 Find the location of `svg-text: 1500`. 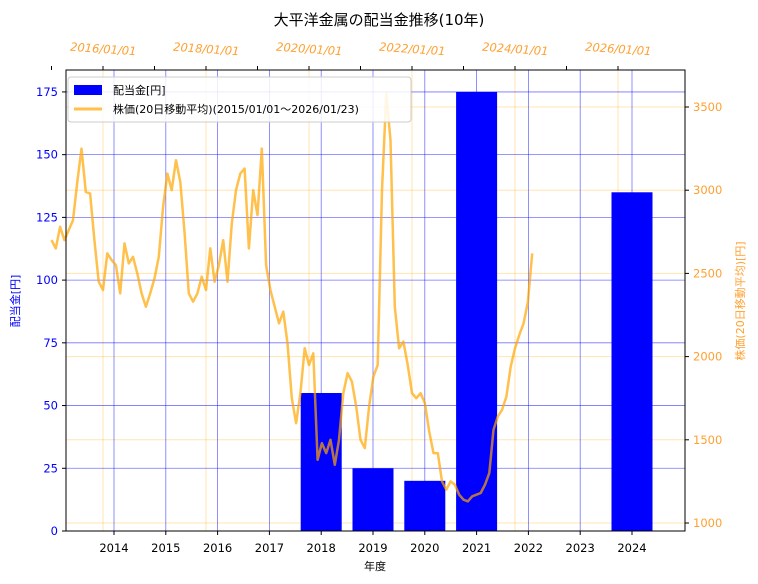

svg-text: 1500 is located at coordinates (707, 440).